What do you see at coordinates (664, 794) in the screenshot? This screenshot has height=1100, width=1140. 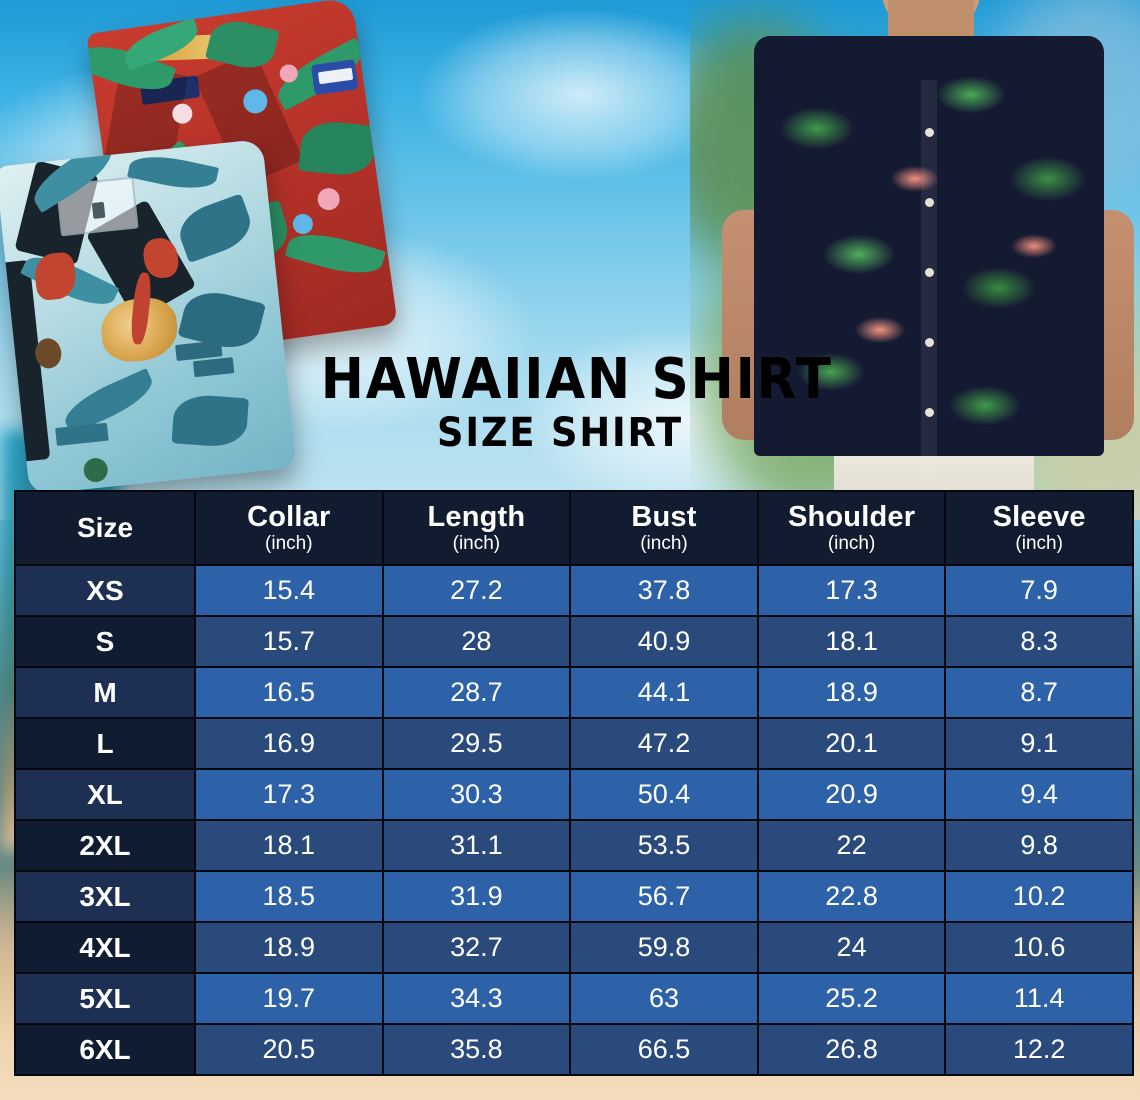 I see `bust-cell: 50.4` at bounding box center [664, 794].